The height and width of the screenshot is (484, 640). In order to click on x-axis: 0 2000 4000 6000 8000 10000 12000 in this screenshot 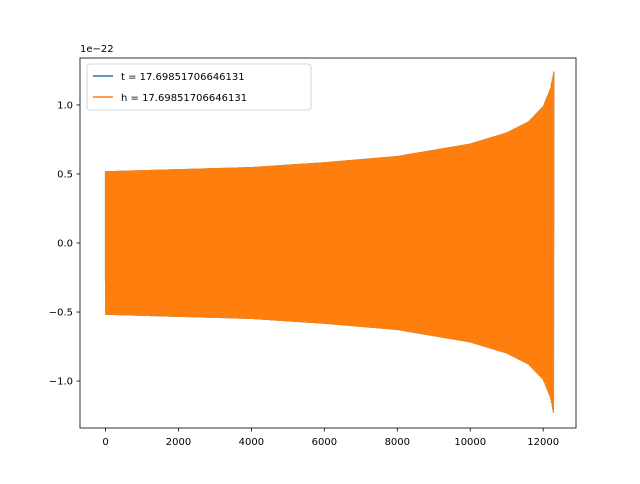, I will do `click(330, 438)`.